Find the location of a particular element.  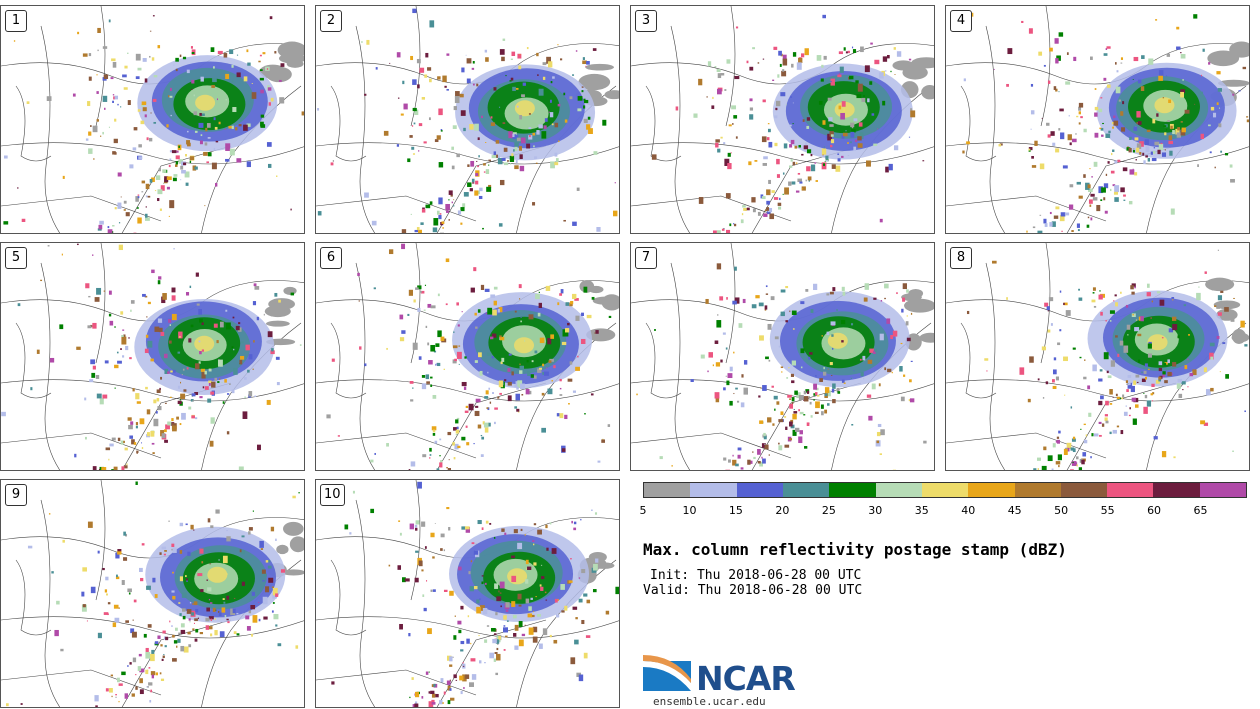

member-panel-8: 8 is located at coordinates (1097, 356).